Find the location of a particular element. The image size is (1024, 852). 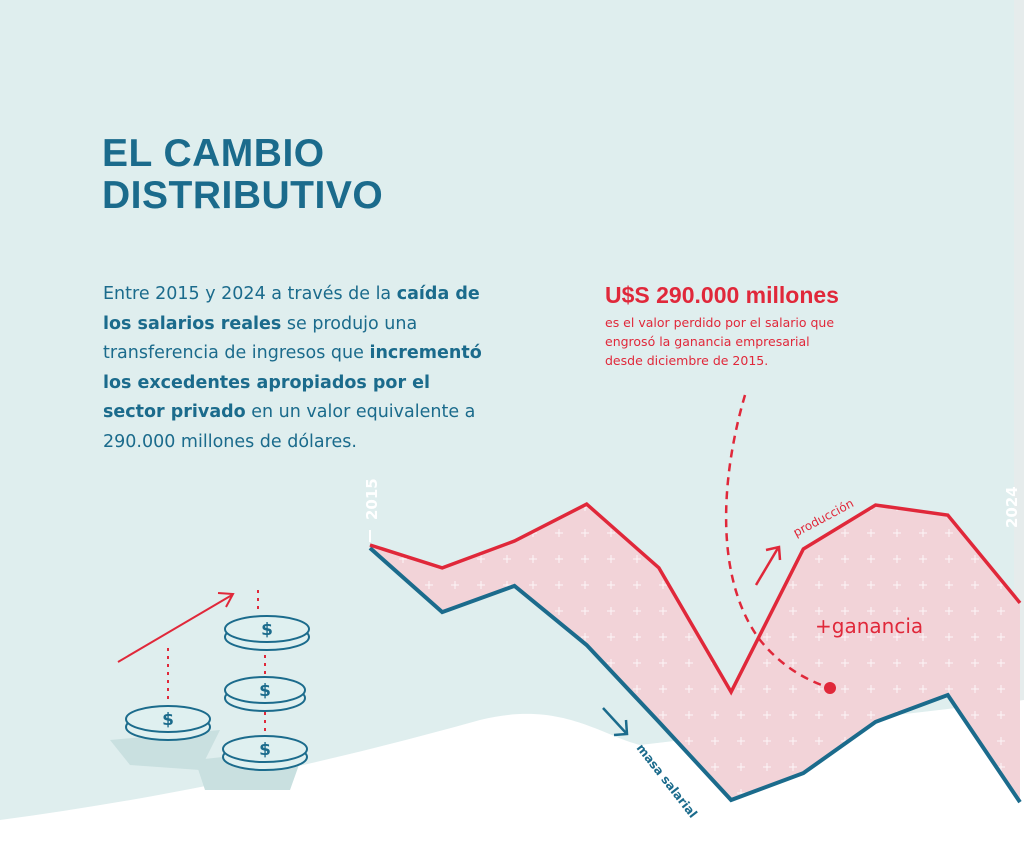

x-tick-2024: 2024 is located at coordinates (1012, 507).